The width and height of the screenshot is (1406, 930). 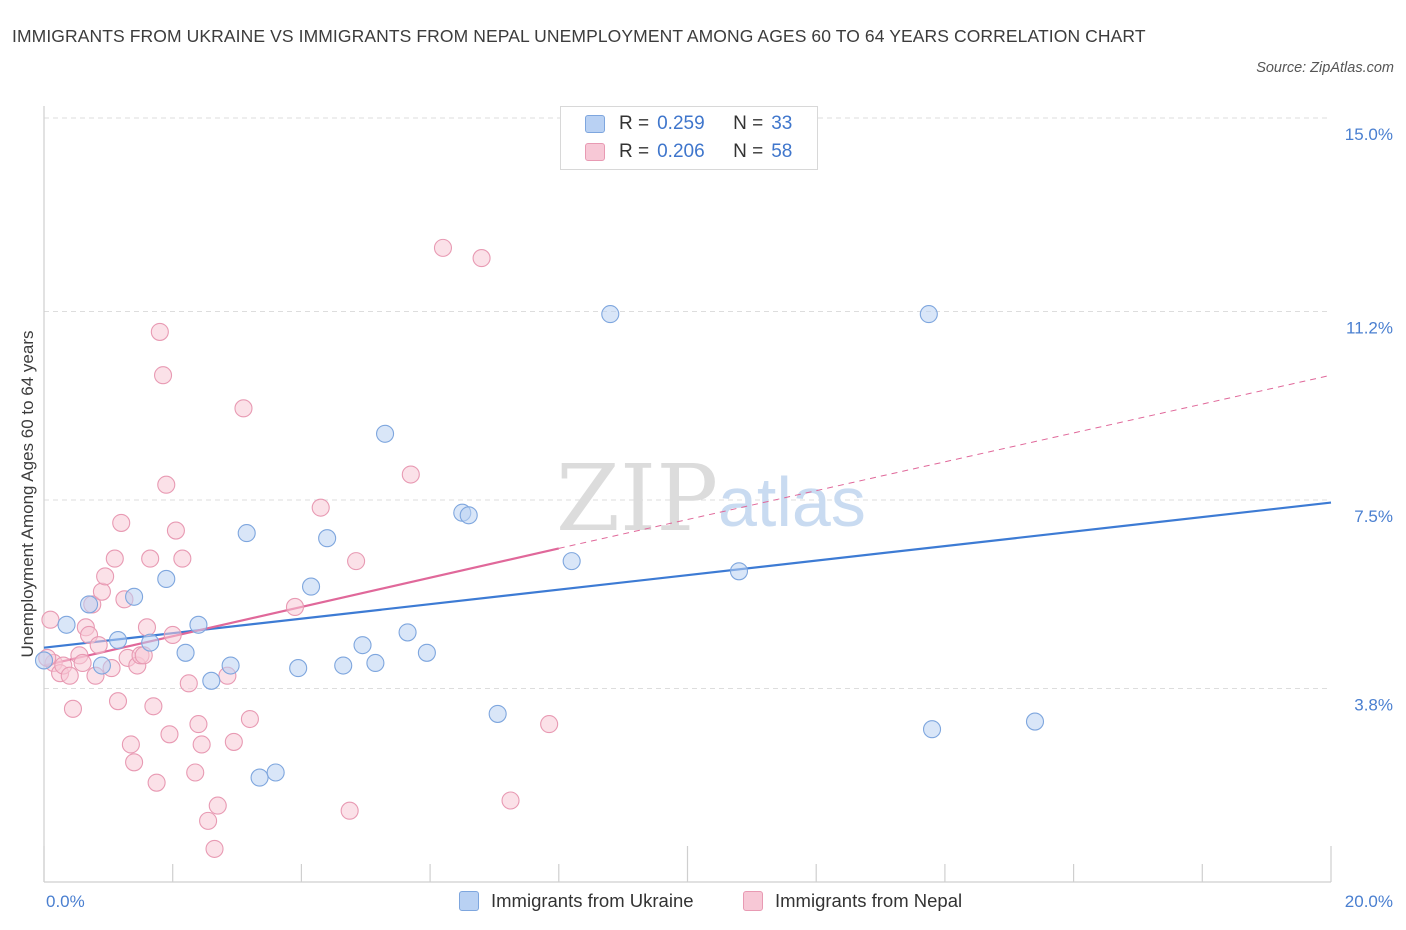 I want to click on legend-row-nepal: R = 0.206 N = 58, so click(x=688, y=152).